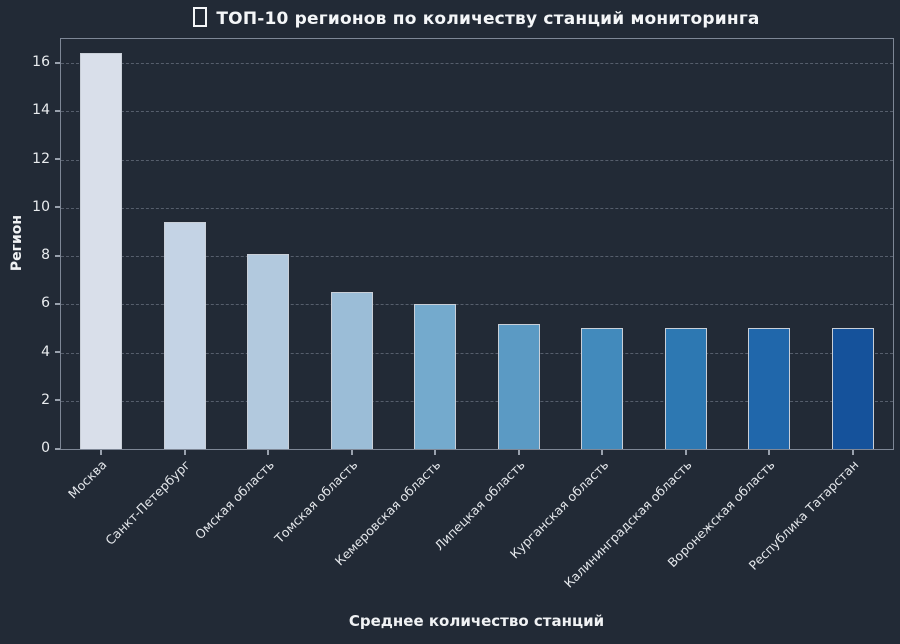 The width and height of the screenshot is (900, 644). What do you see at coordinates (476, 621) in the screenshot?
I see `x-axis-label: Среднее количество станций` at bounding box center [476, 621].